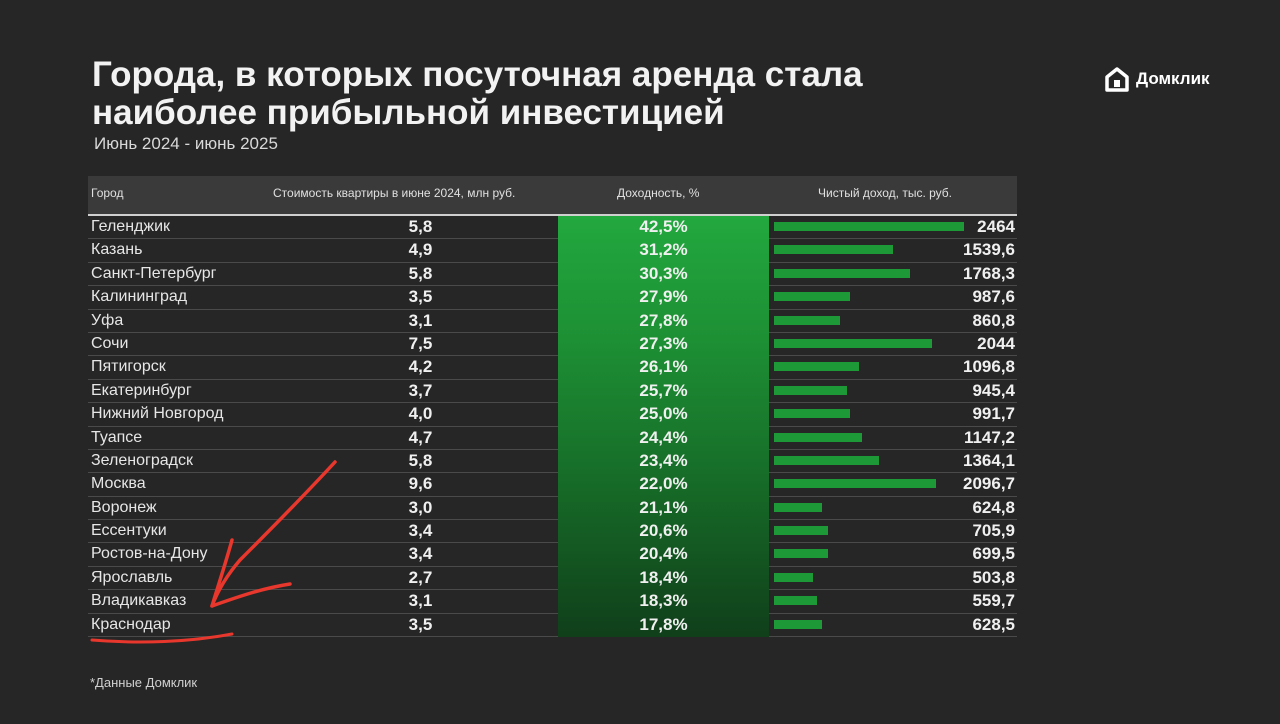 The height and width of the screenshot is (724, 1280). I want to click on apartment-price: 4,2, so click(420, 367).